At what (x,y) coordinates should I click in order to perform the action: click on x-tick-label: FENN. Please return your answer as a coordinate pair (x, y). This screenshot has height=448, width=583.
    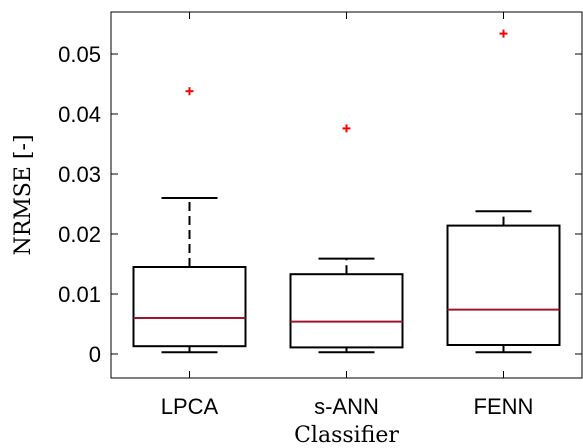
    Looking at the image, I should click on (504, 406).